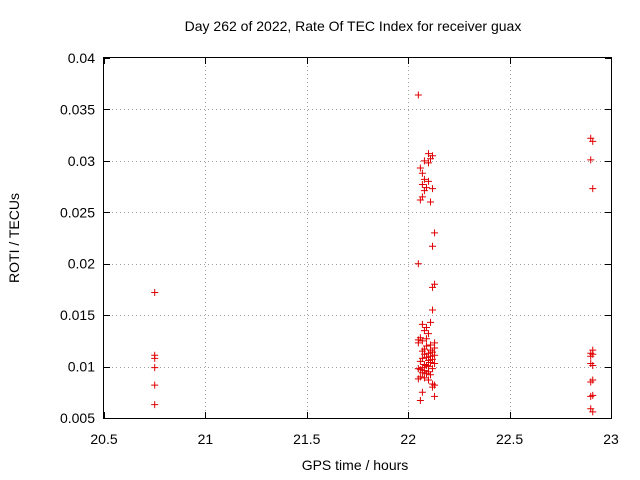  Describe the element at coordinates (509, 439) in the screenshot. I see `x-tick-label: 22.5` at that location.